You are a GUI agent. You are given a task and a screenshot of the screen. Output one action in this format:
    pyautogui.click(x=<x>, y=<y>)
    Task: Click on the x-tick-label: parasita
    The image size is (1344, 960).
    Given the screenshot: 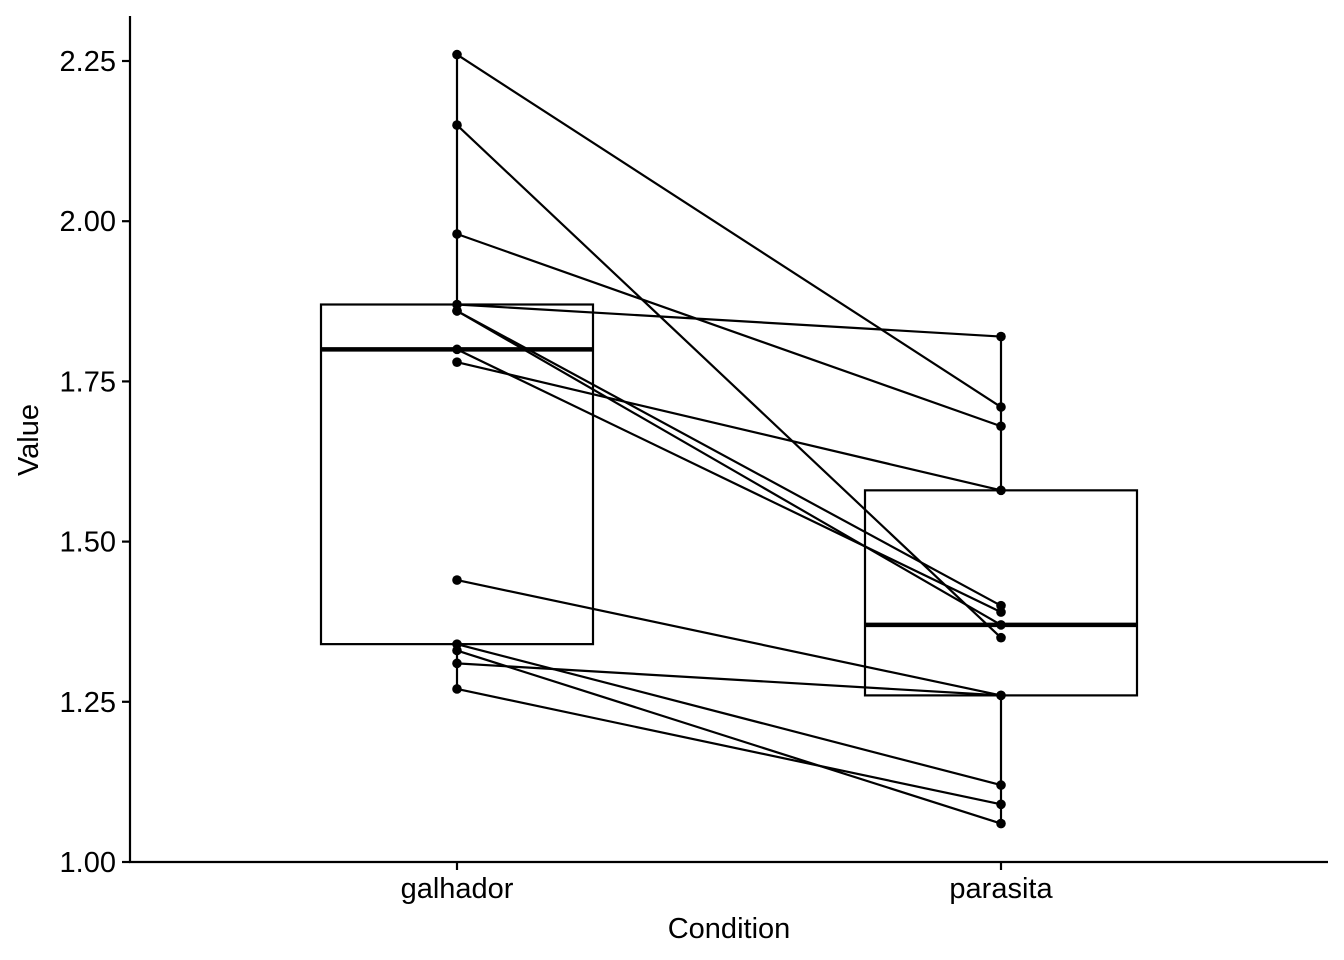 What is the action you would take?
    pyautogui.click(x=1001, y=889)
    